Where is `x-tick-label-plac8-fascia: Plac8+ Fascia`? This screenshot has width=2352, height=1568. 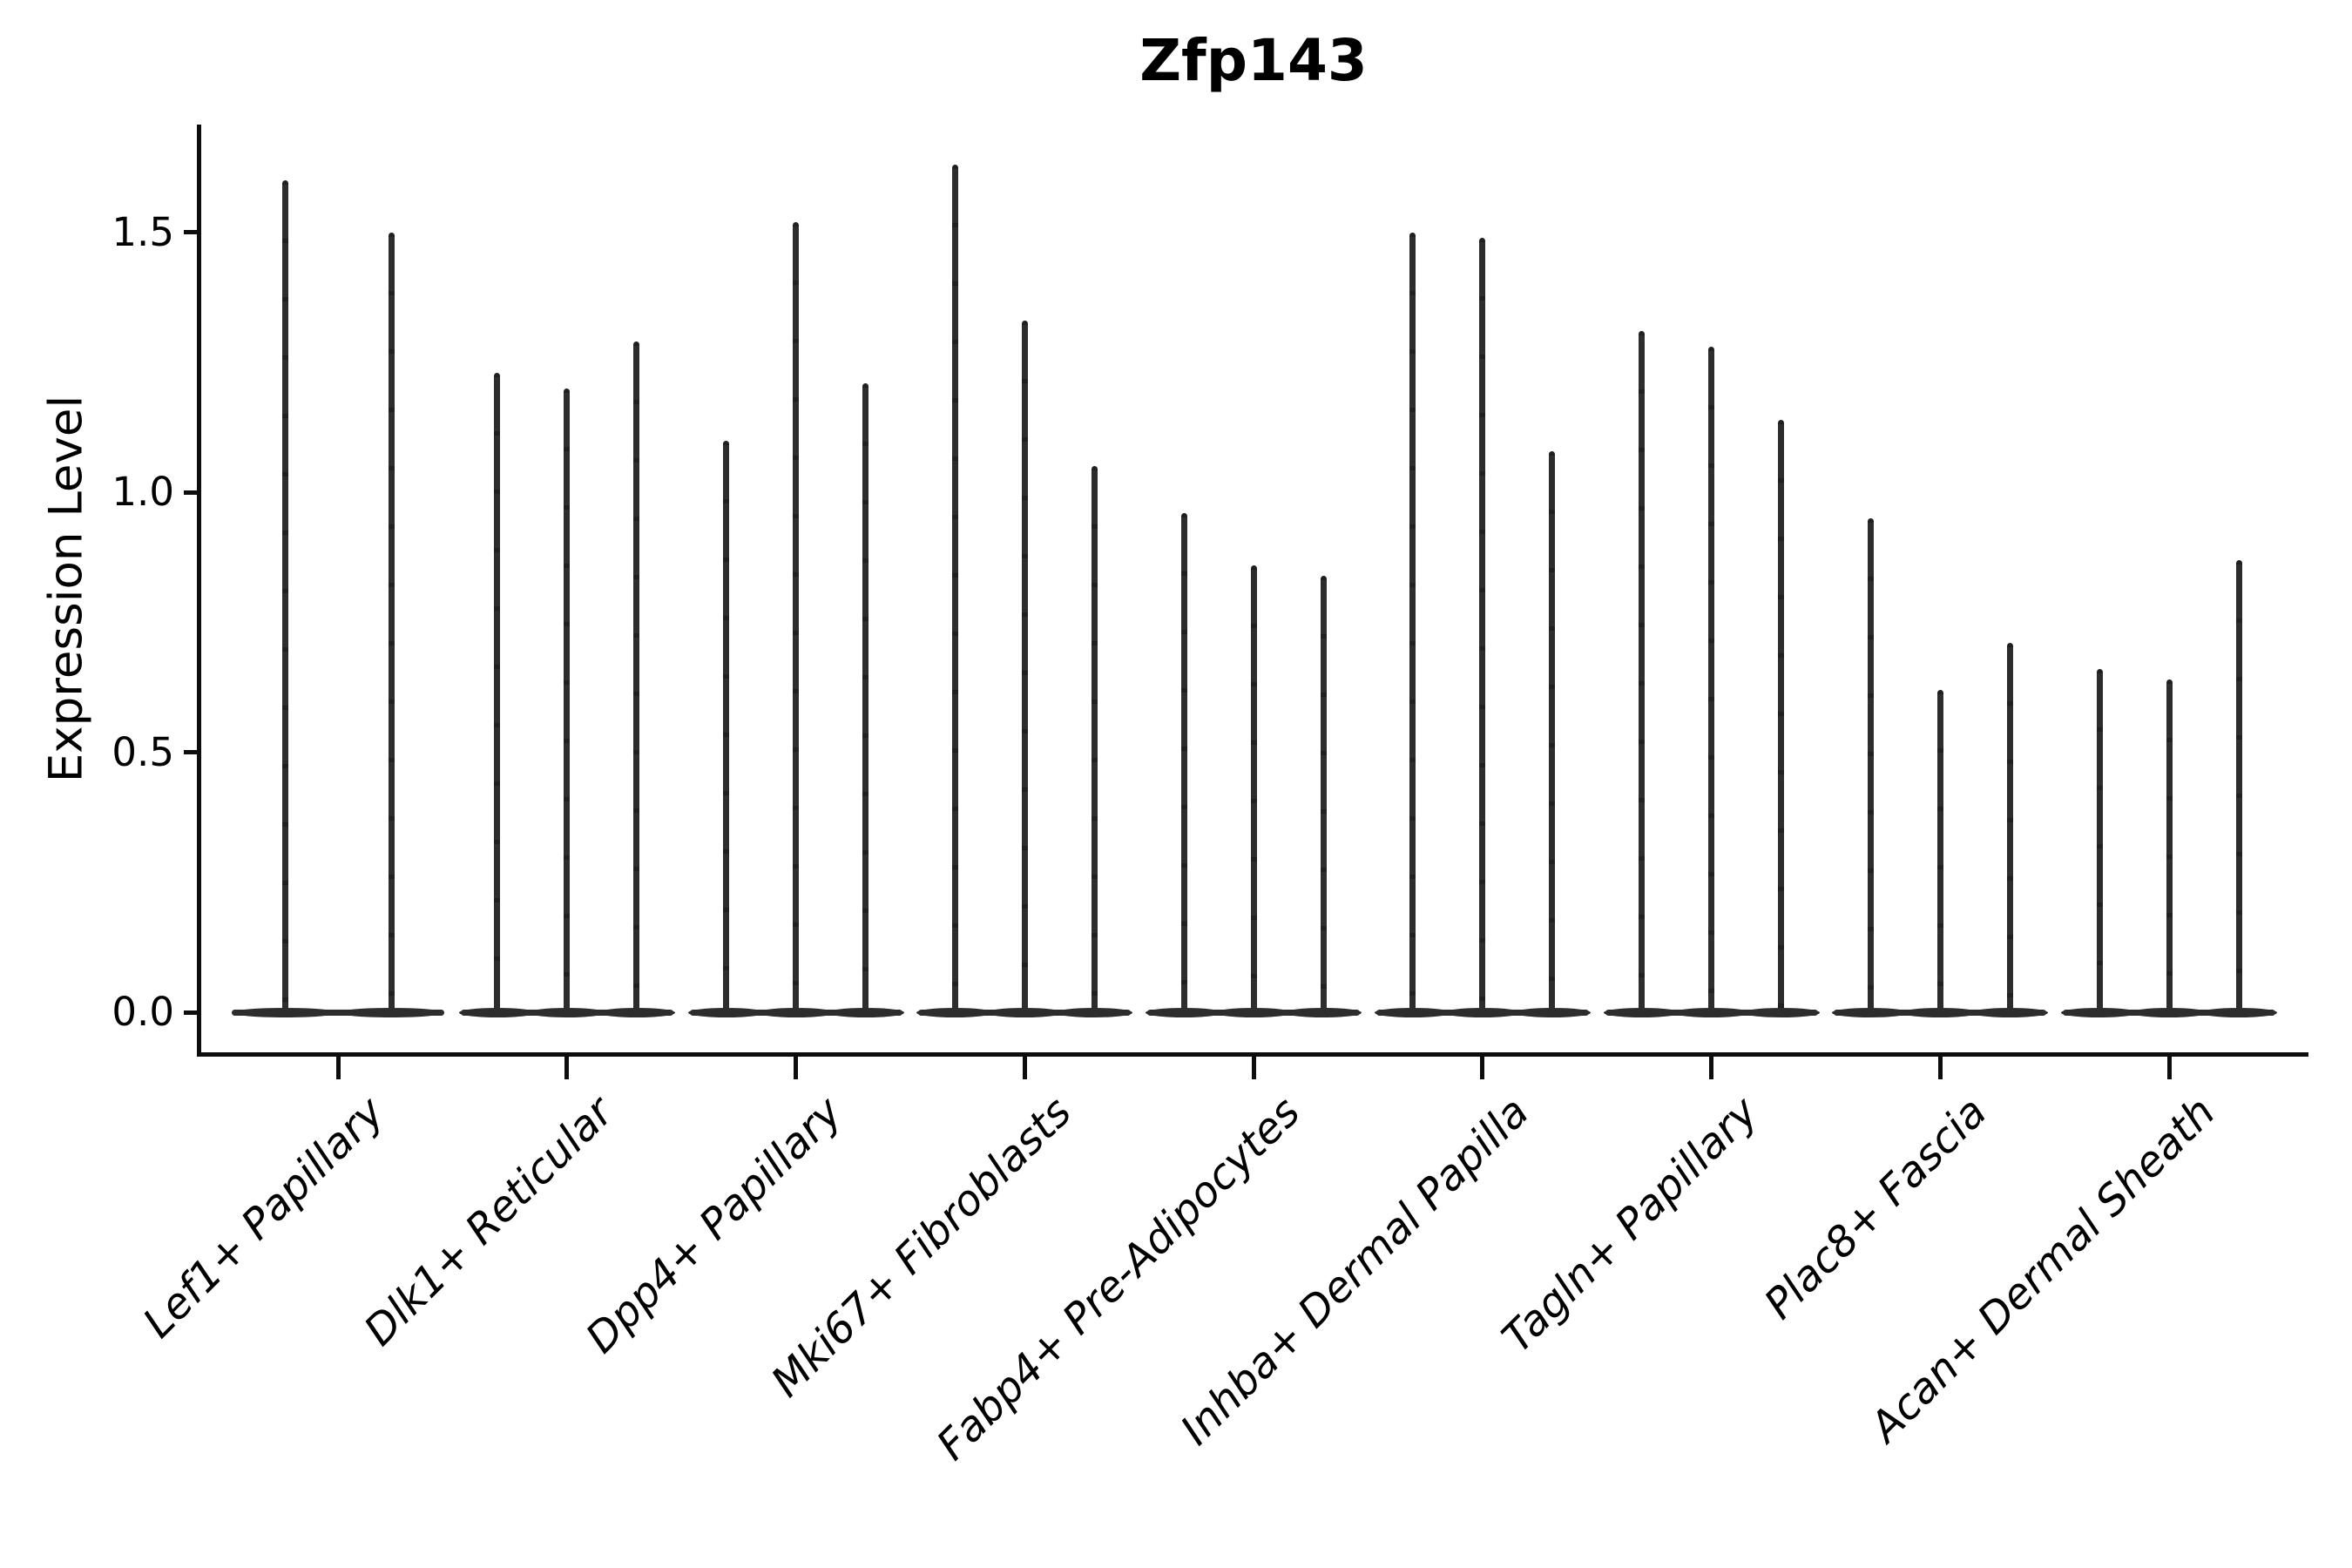
x-tick-label-plac8-fascia: Plac8+ Fascia is located at coordinates (1876, 1208).